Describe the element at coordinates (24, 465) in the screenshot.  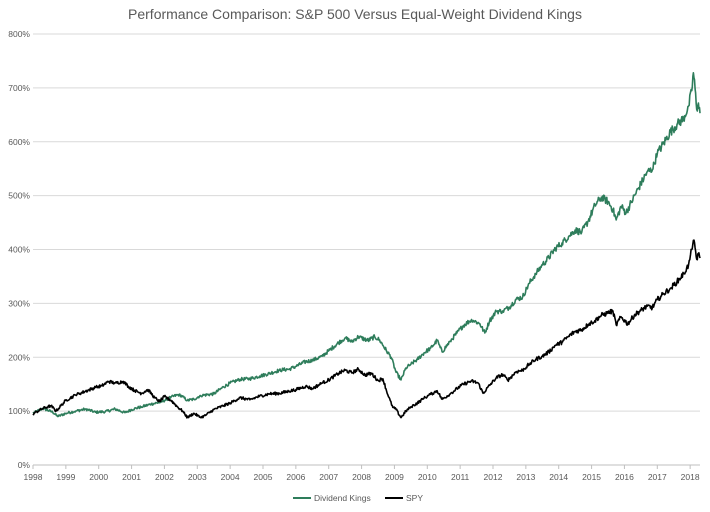
I see `y-tick-label: 0%` at that location.